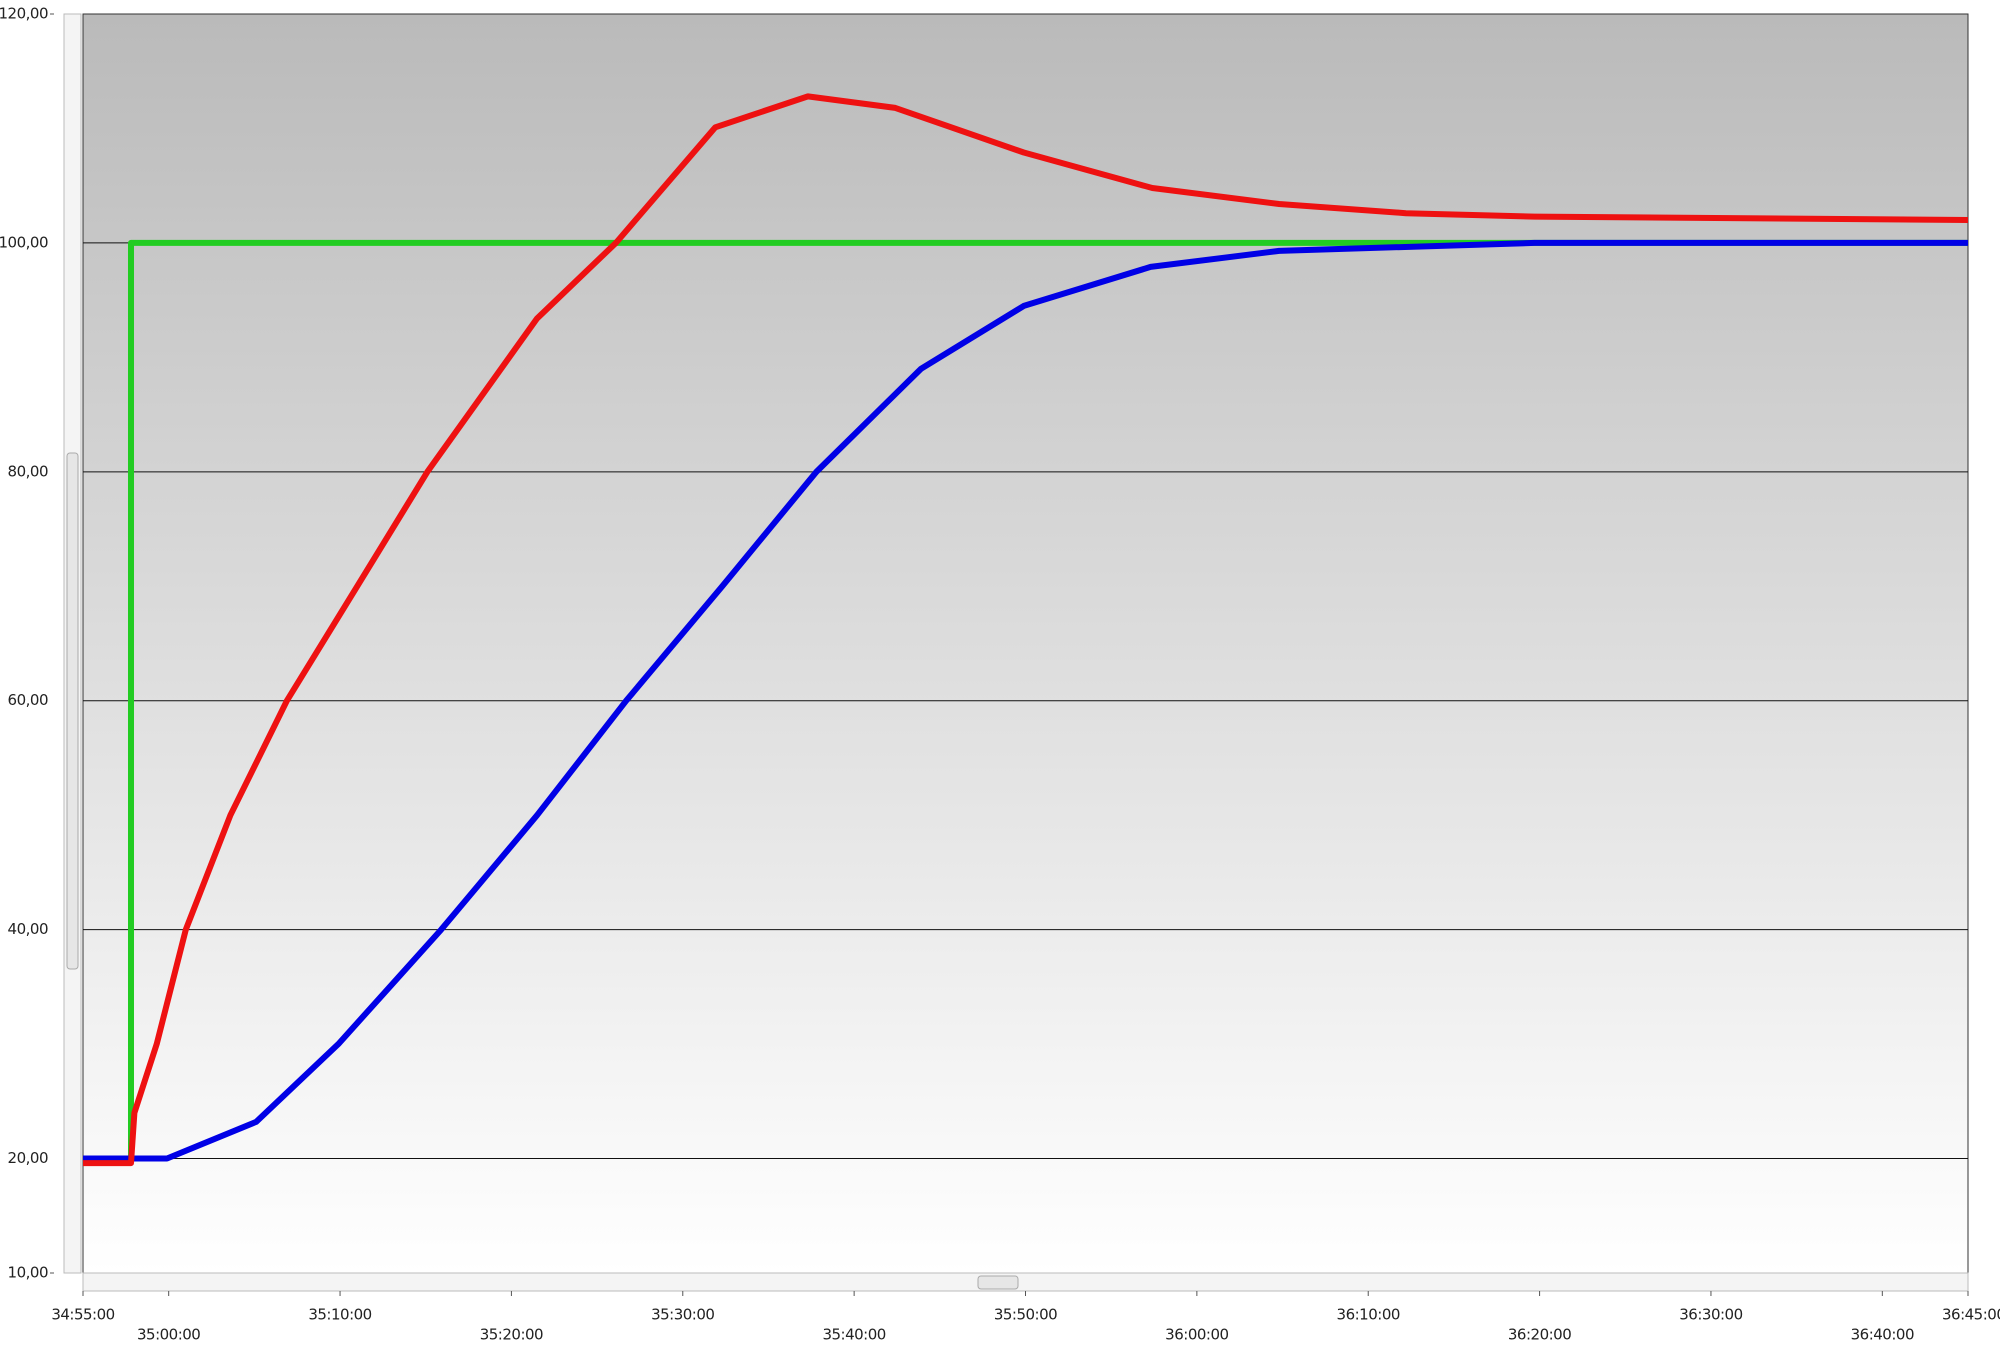 This screenshot has height=1347, width=2000. Describe the element at coordinates (339, 1315) in the screenshot. I see `x-tick-label: 35:10:00` at that location.